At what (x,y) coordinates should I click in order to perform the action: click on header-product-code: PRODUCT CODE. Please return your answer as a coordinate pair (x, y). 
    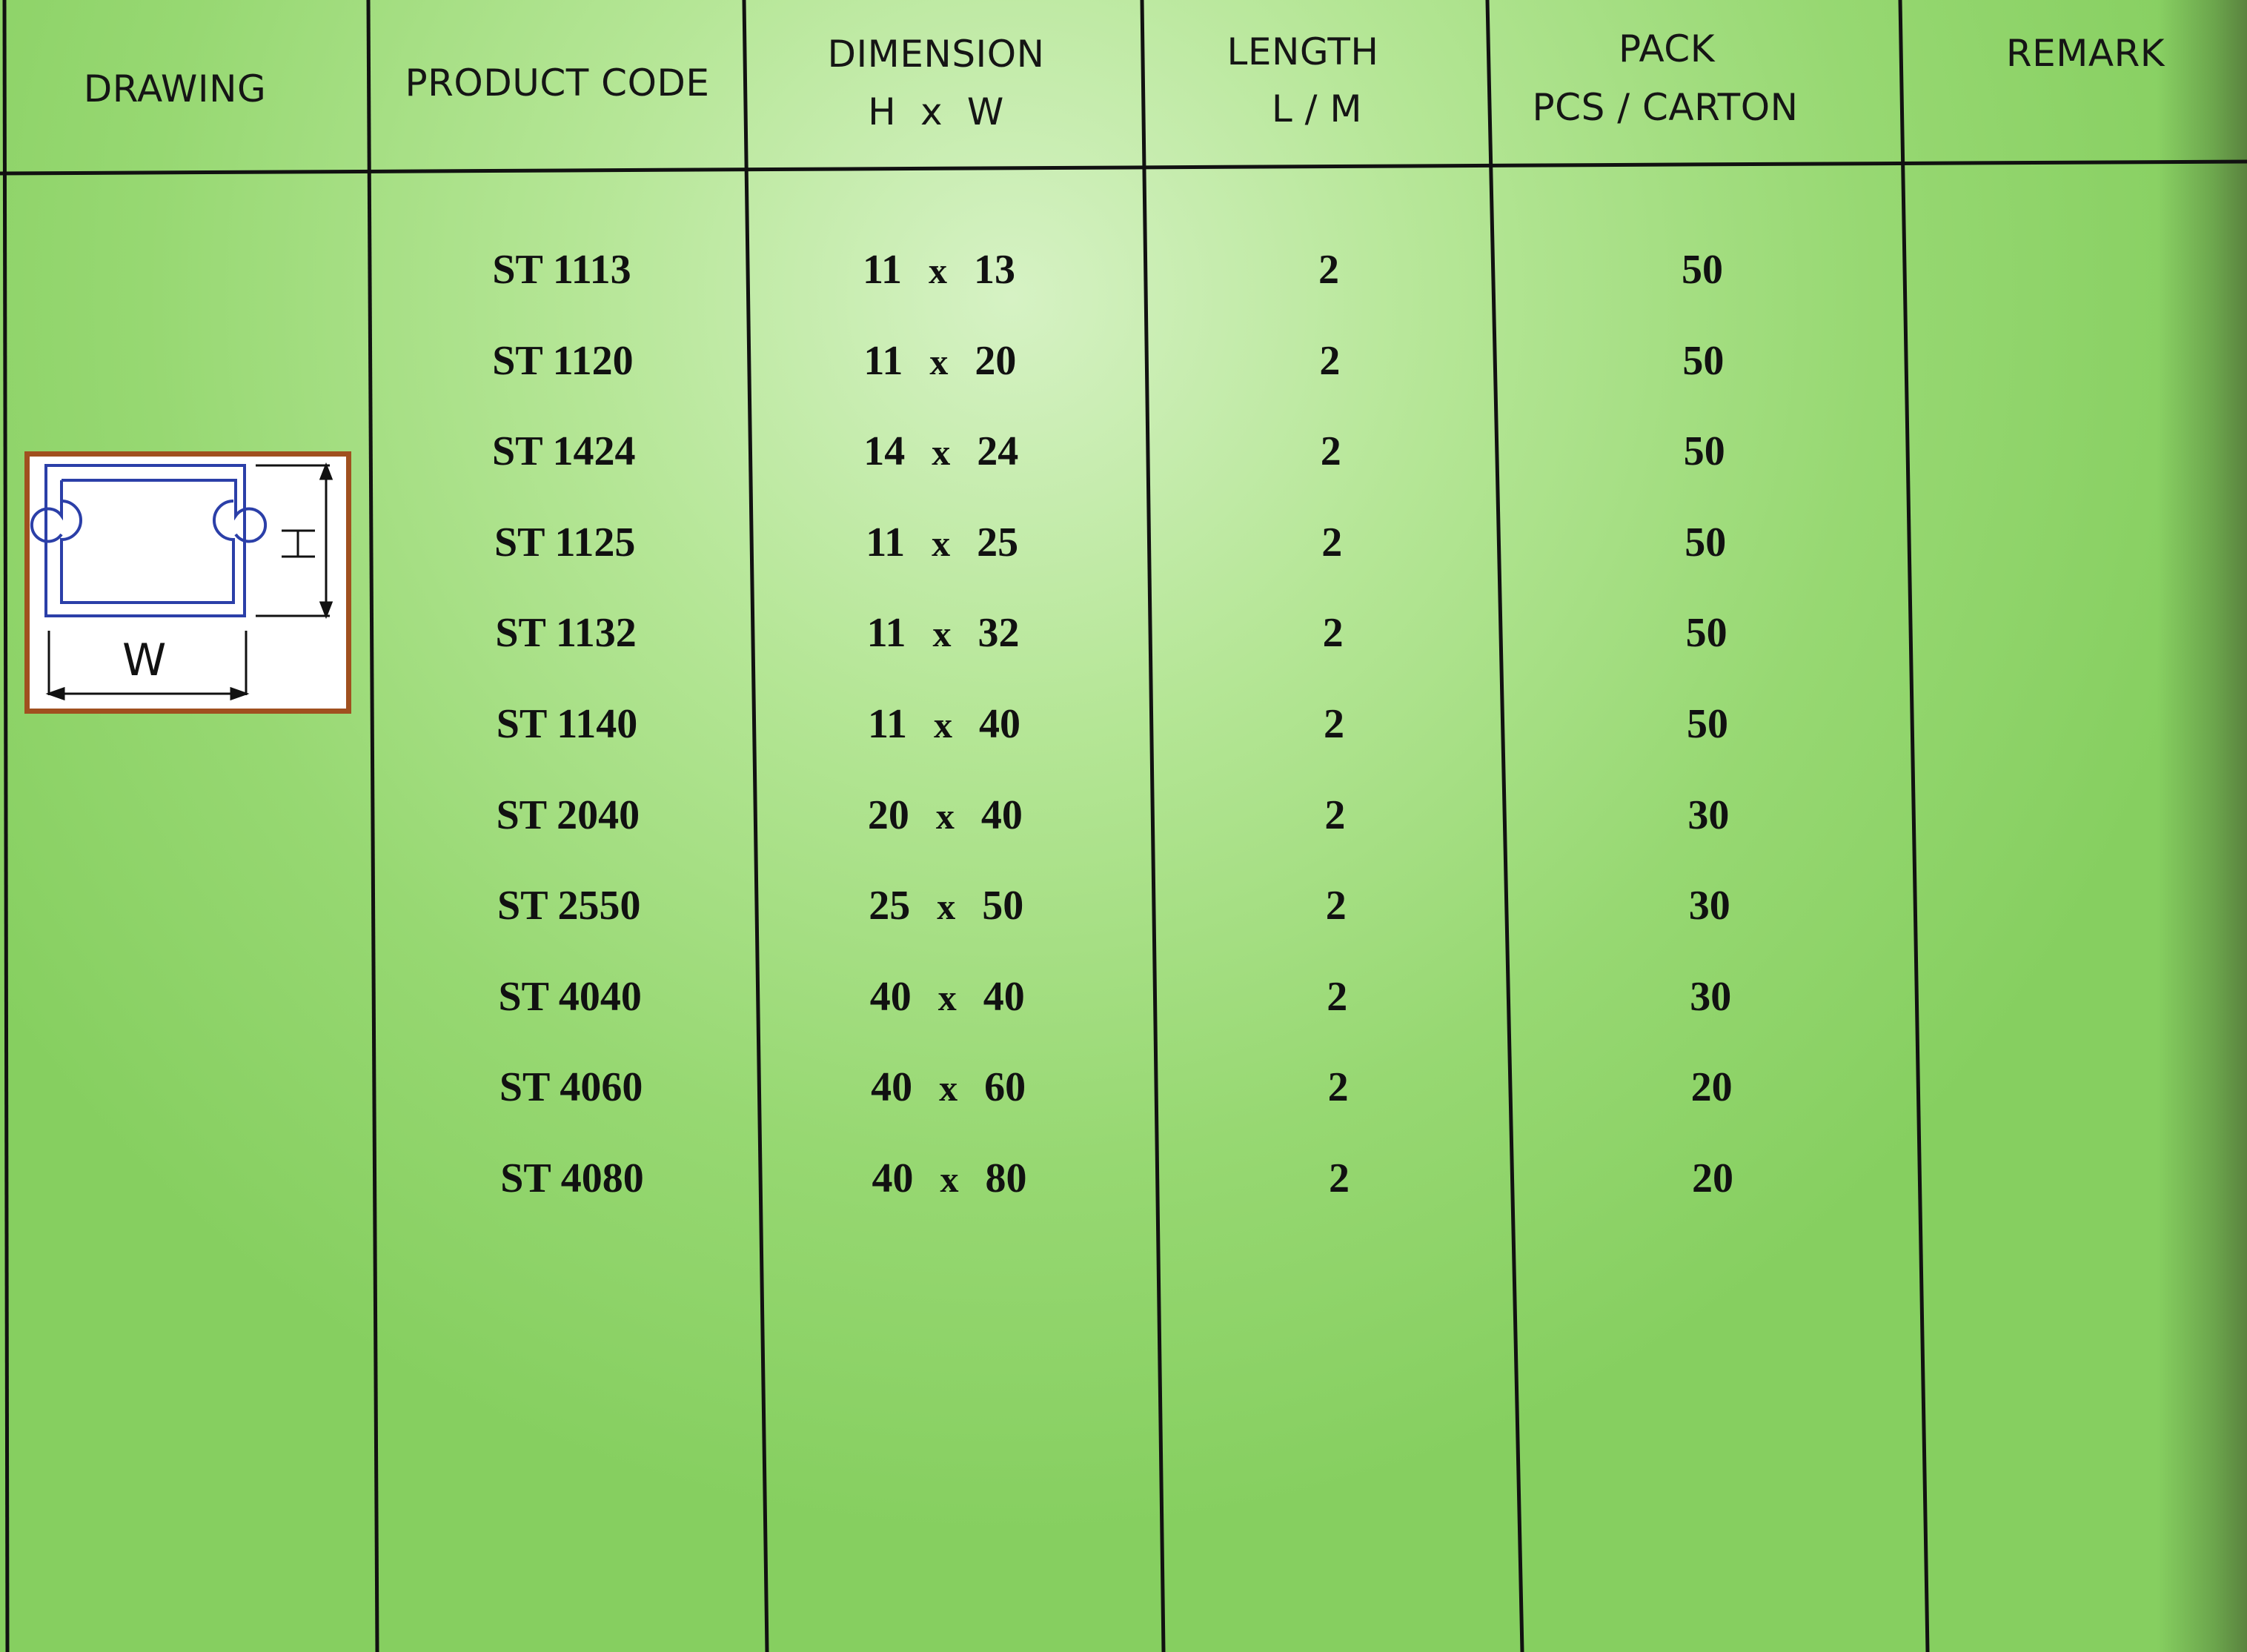
    Looking at the image, I should click on (557, 83).